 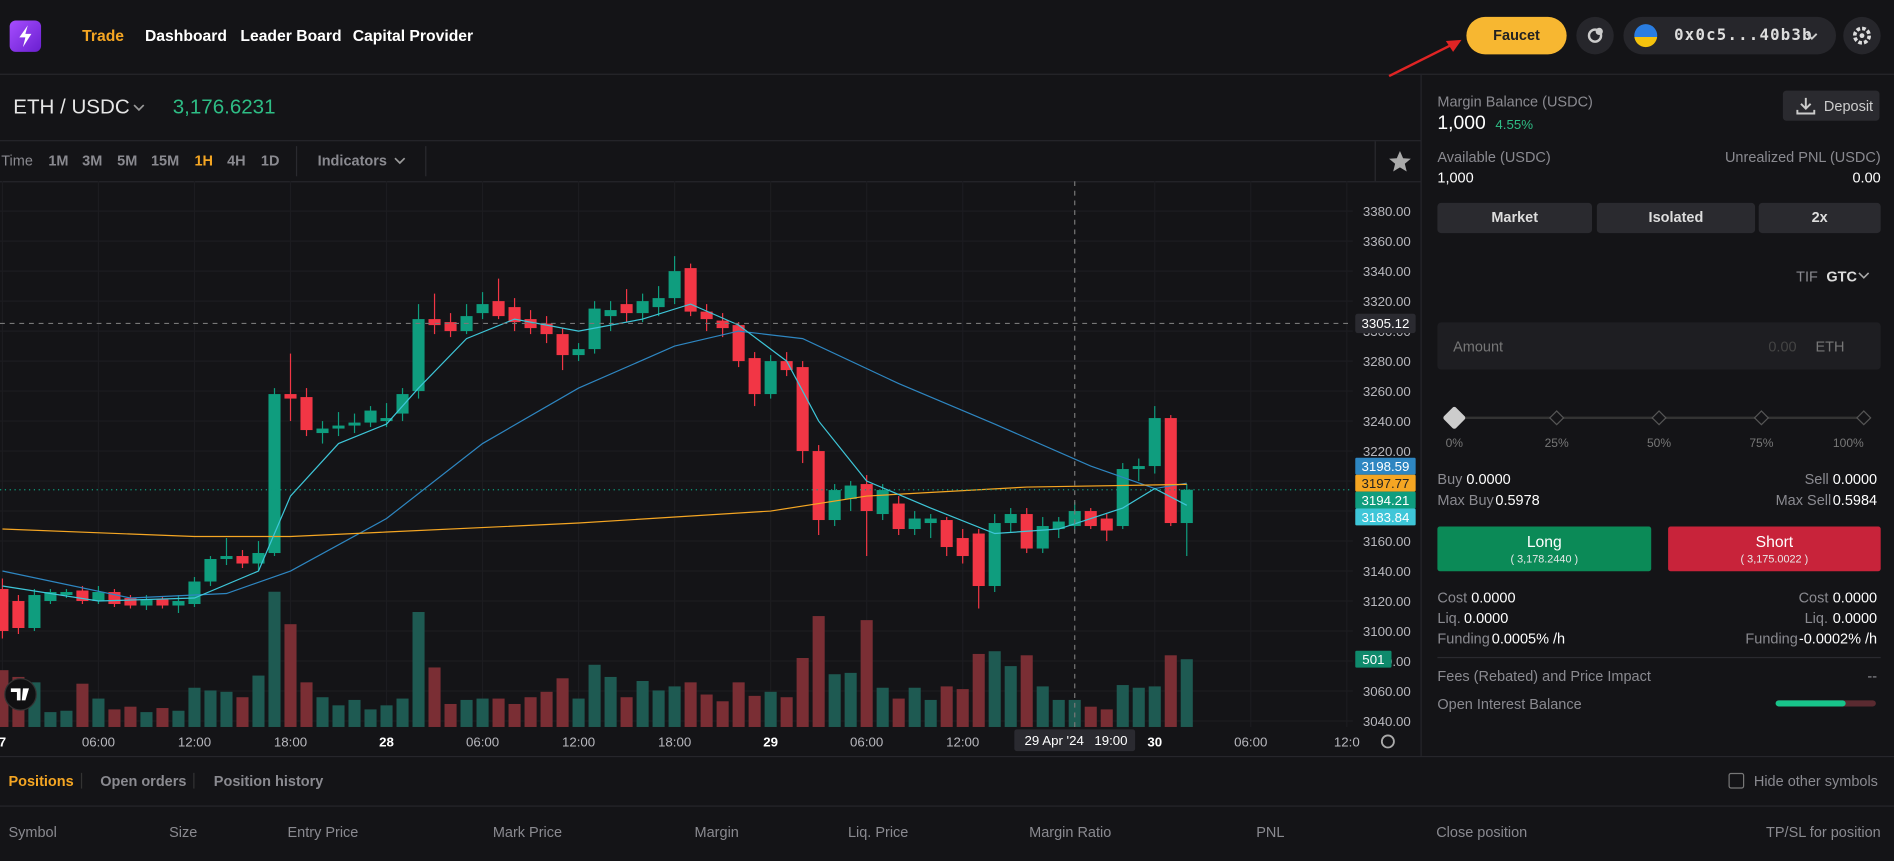 I want to click on toolbar-item: 5M, so click(x=127, y=161).